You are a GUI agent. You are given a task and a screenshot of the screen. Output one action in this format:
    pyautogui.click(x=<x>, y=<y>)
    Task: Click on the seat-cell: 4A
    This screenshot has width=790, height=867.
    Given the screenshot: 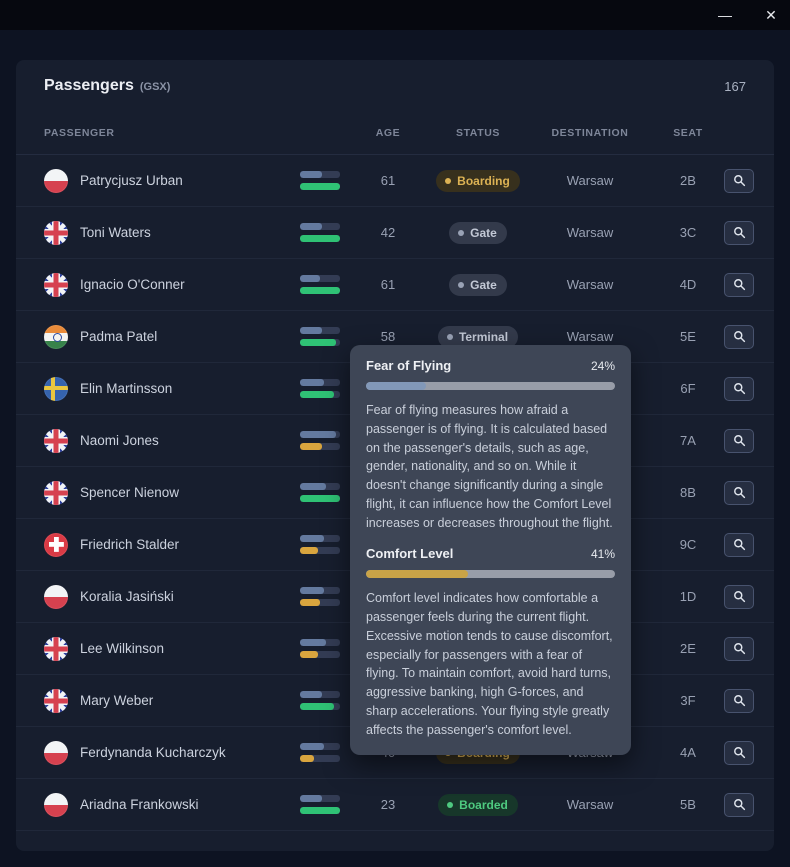 What is the action you would take?
    pyautogui.click(x=688, y=752)
    